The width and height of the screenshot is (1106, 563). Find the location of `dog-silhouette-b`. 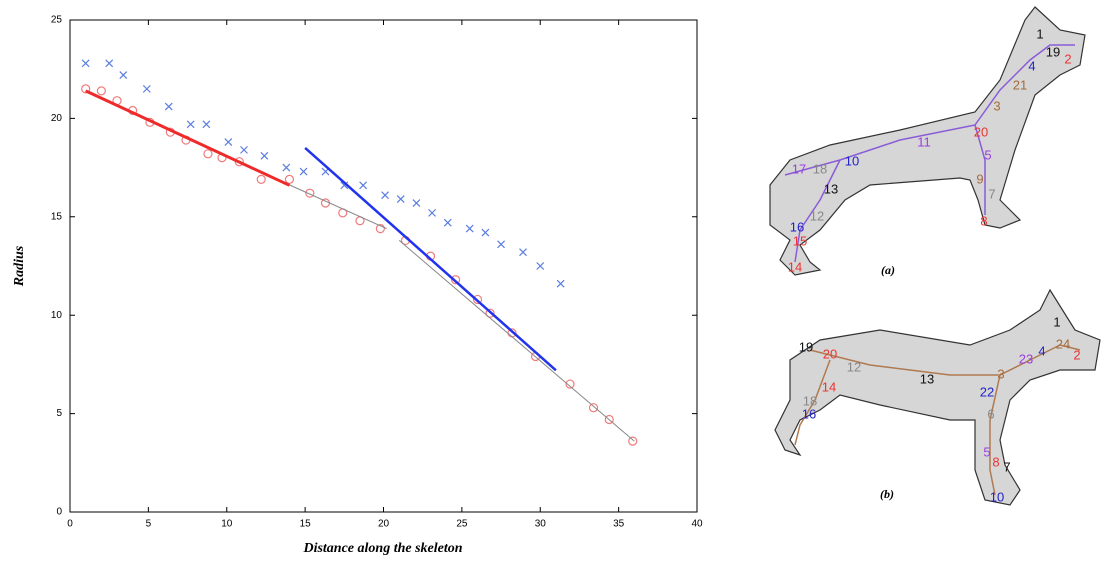

dog-silhouette-b is located at coordinates (937, 397).